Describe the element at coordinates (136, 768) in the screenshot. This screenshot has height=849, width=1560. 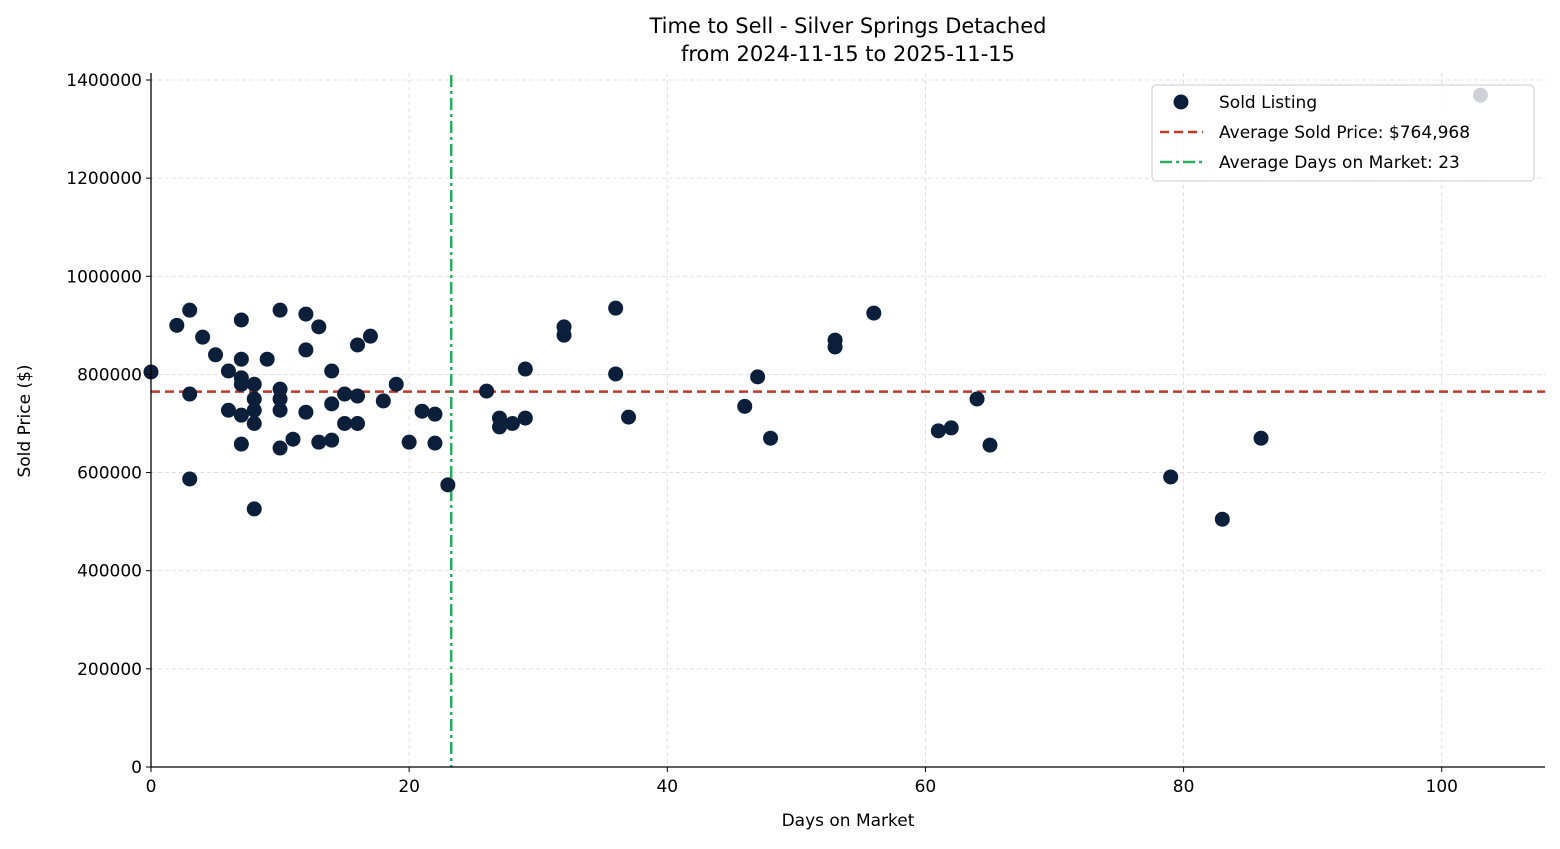
I see `y-tick-label: 0` at that location.